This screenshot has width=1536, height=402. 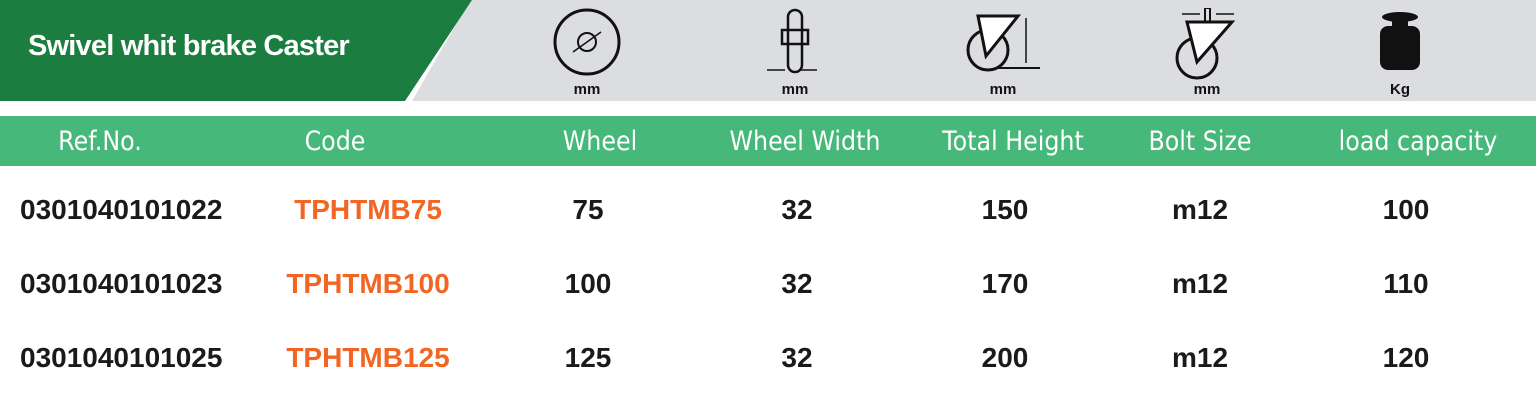 What do you see at coordinates (1406, 357) in the screenshot?
I see `load-capacity: 120` at bounding box center [1406, 357].